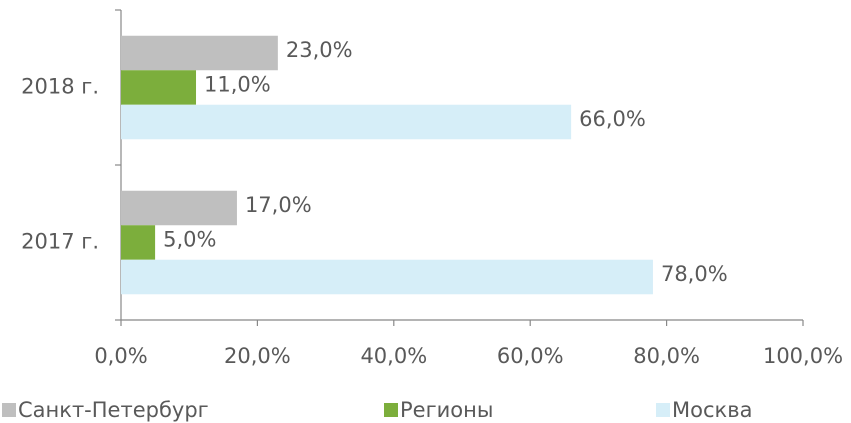  What do you see at coordinates (237, 85) in the screenshot?
I see `data-label: 11,0%` at bounding box center [237, 85].